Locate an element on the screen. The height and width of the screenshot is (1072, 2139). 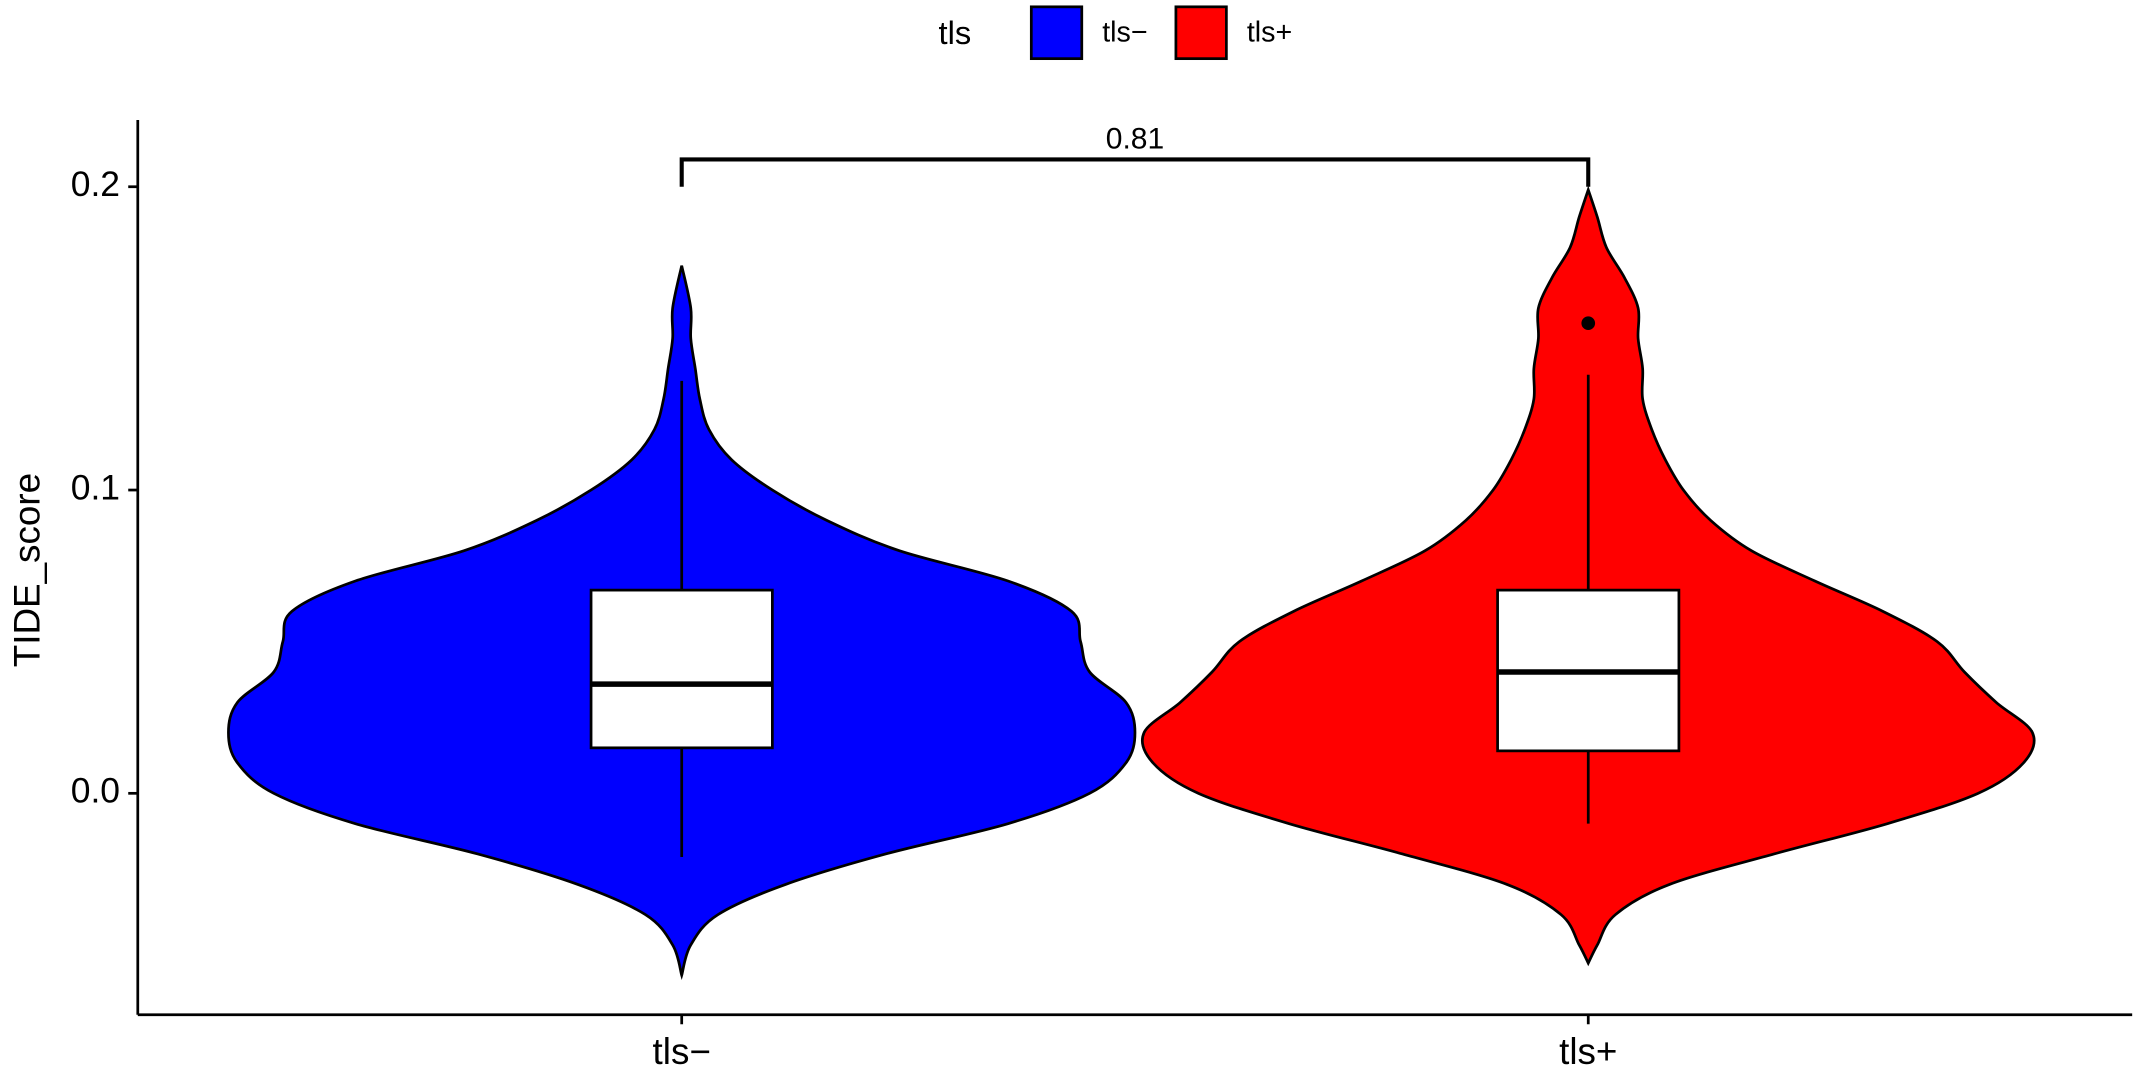
legend-label: tls− is located at coordinates (1124, 33).